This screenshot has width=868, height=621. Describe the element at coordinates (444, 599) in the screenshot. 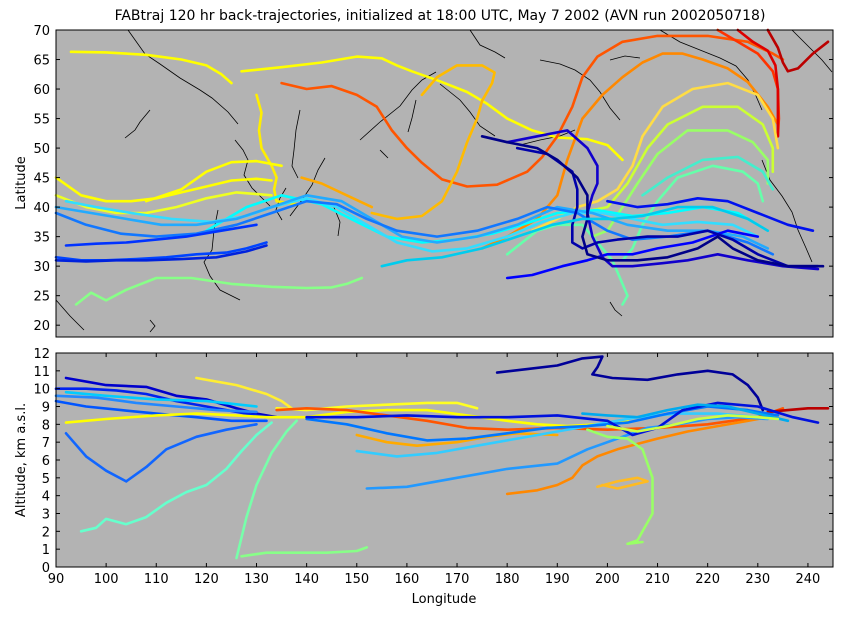

I see `longitude-axis-label: Longitude` at that location.